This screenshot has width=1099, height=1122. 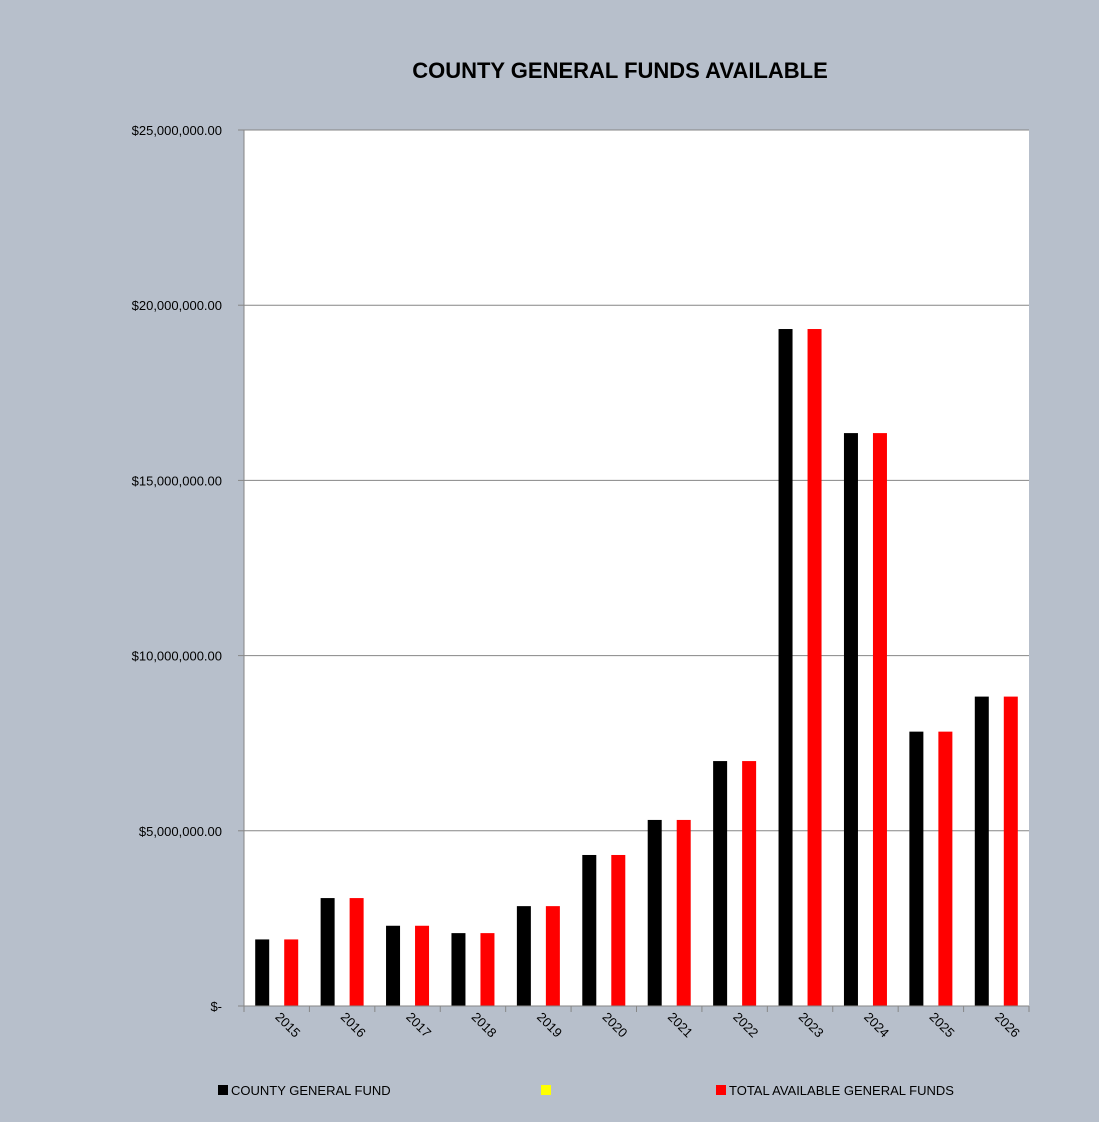 I want to click on legend-label: COUNTY GENERAL FUND, so click(x=311, y=1090).